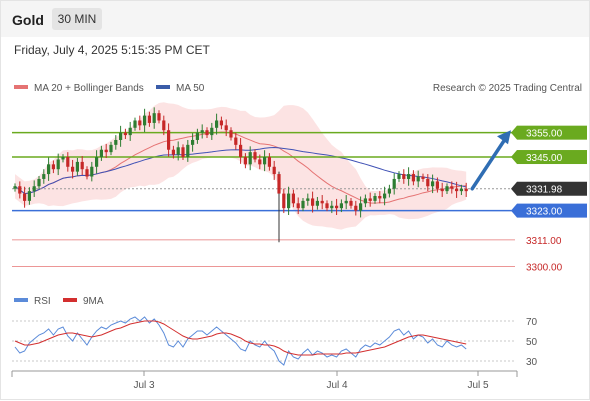 The width and height of the screenshot is (590, 401). What do you see at coordinates (112, 50) in the screenshot?
I see `datetime-label: Friday, July 4, 2025 5:15:35 PM CET` at bounding box center [112, 50].